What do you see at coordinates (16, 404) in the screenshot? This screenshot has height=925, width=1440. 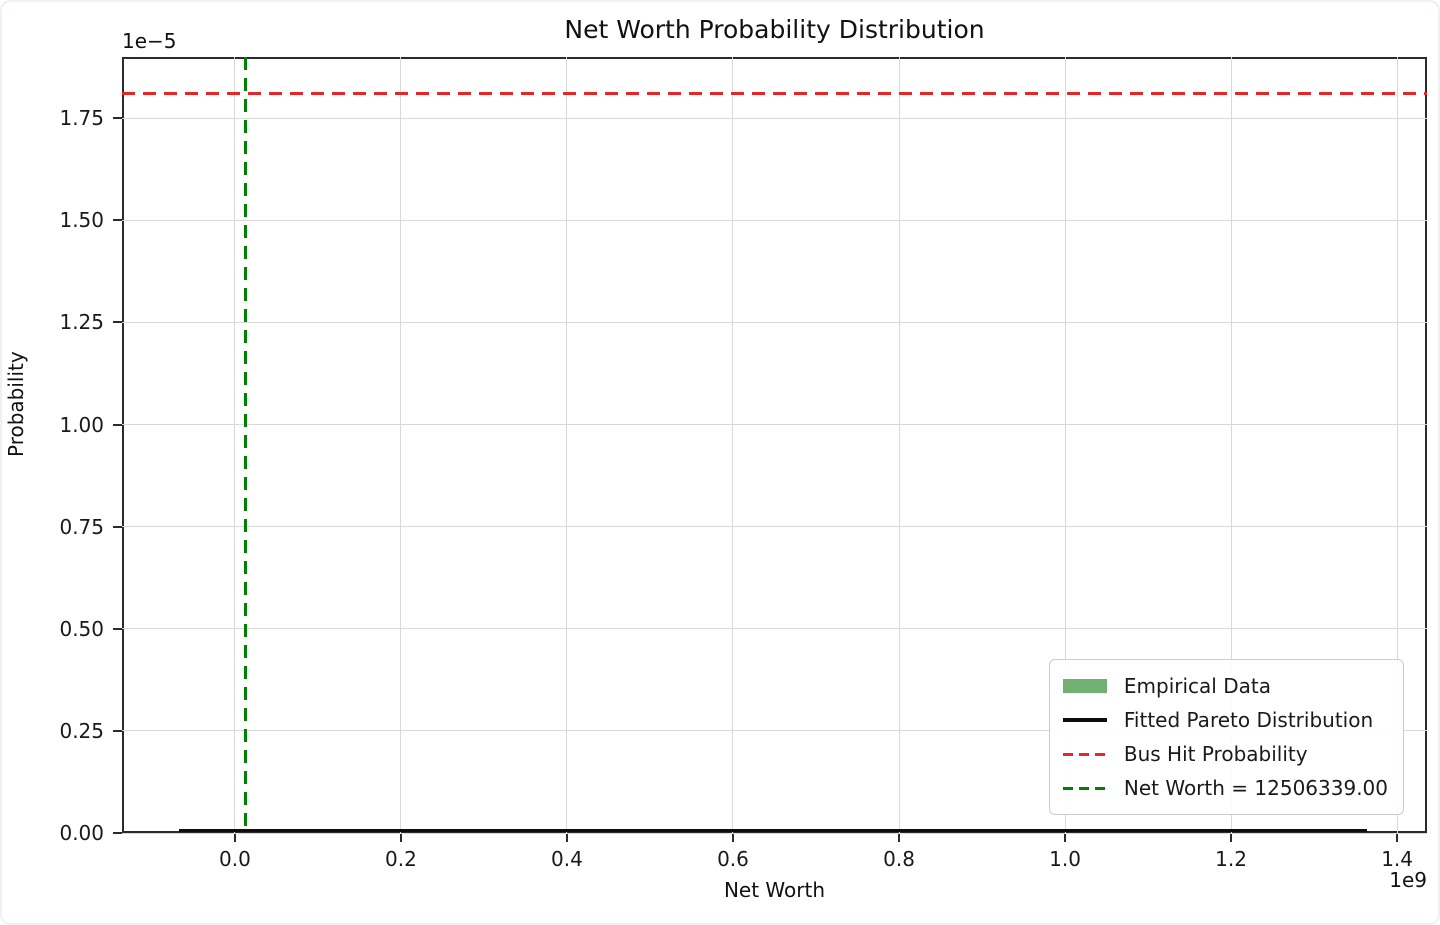 I see `y-axis-label: Probability` at bounding box center [16, 404].